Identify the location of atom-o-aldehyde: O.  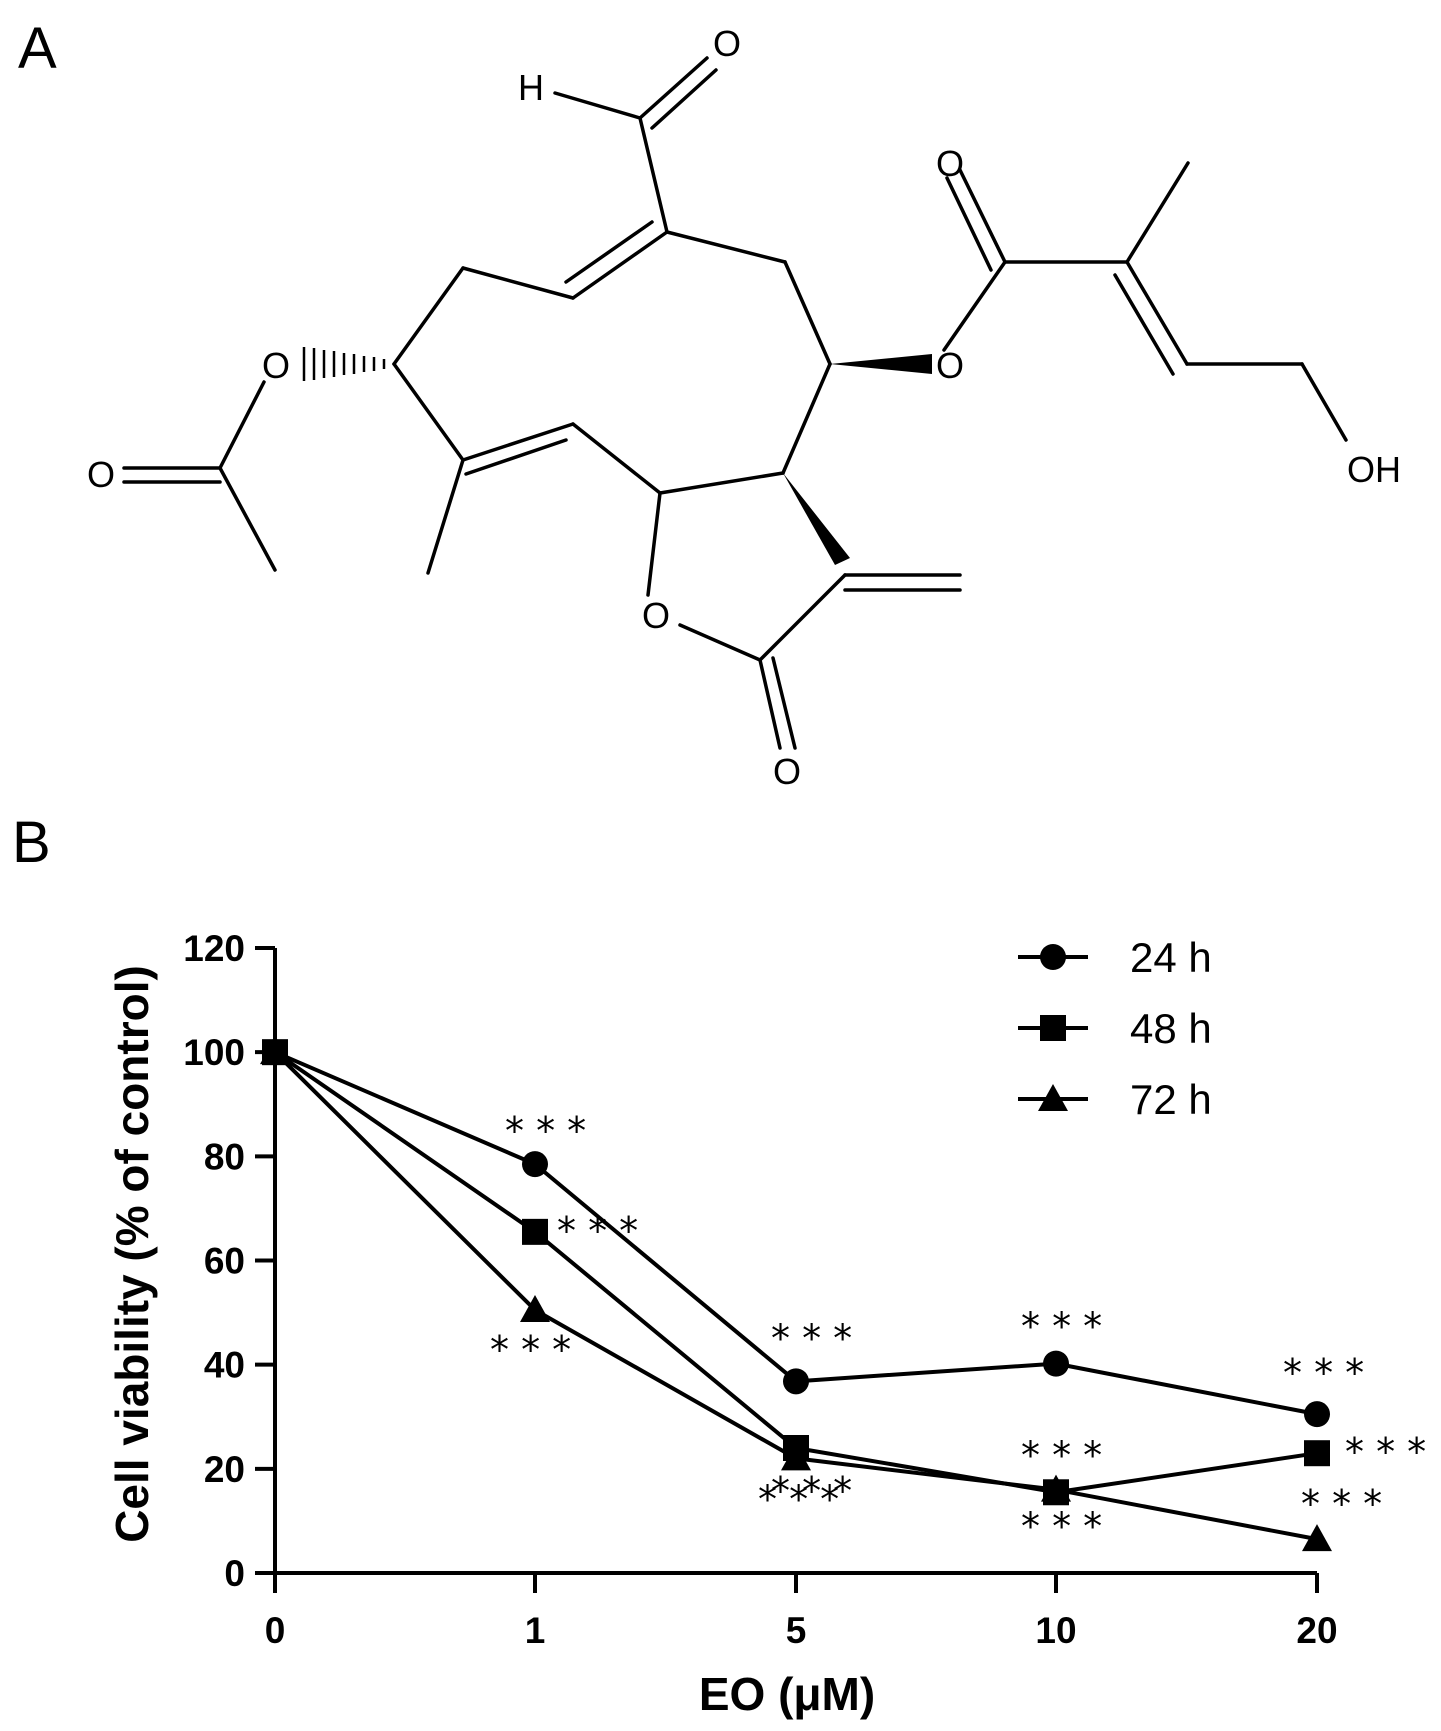
(727, 43).